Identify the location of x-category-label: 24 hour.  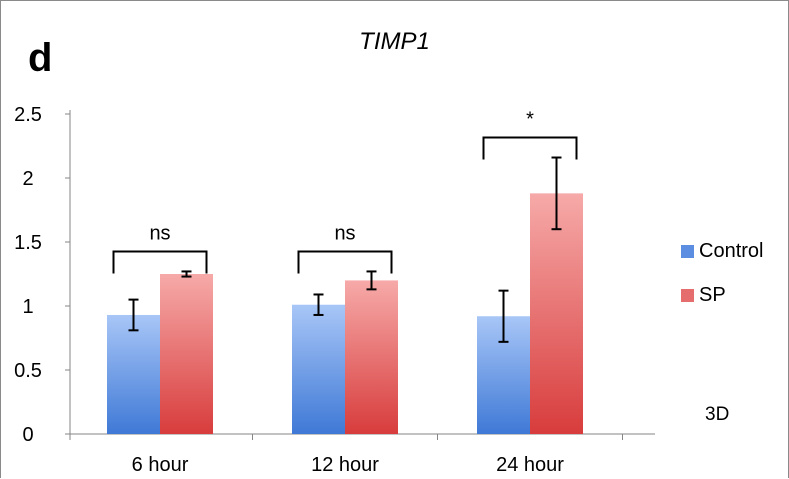
(530, 465).